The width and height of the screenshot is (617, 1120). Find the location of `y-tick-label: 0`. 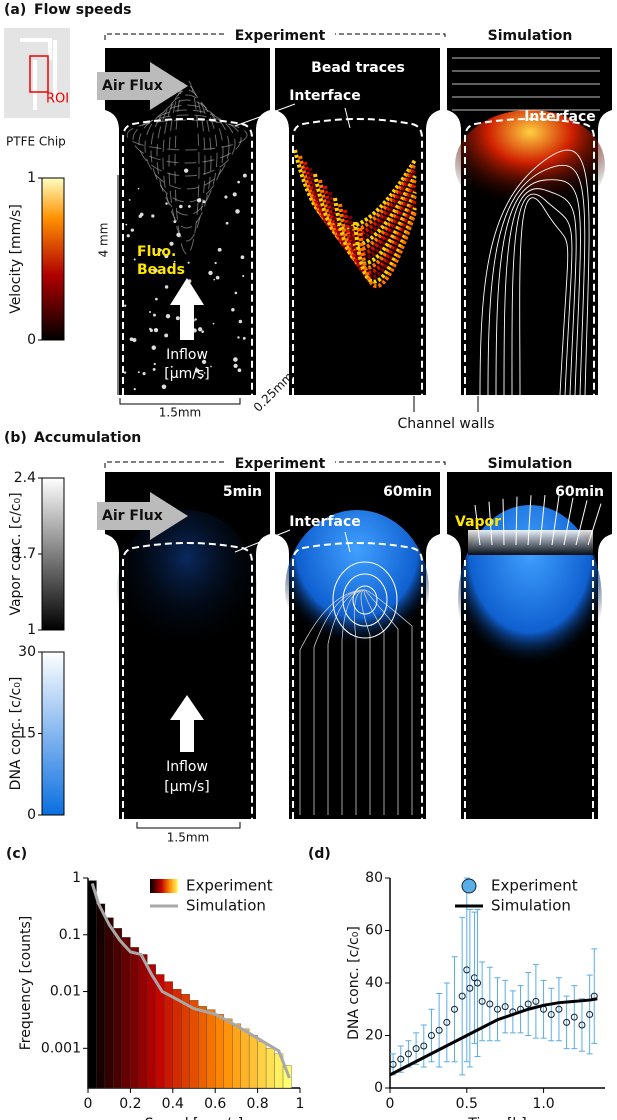

y-tick-label: 0 is located at coordinates (378, 1088).